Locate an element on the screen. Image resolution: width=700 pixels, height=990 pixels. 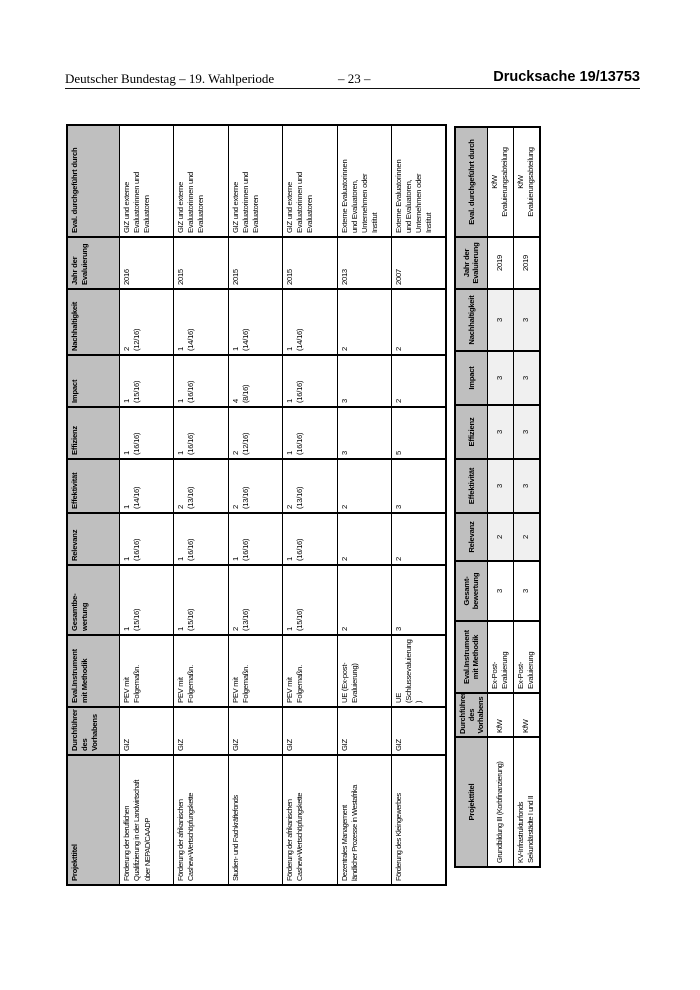
cell-instrument: UE (Ex-post- Evaluierung) is located at coordinates (364, 671).